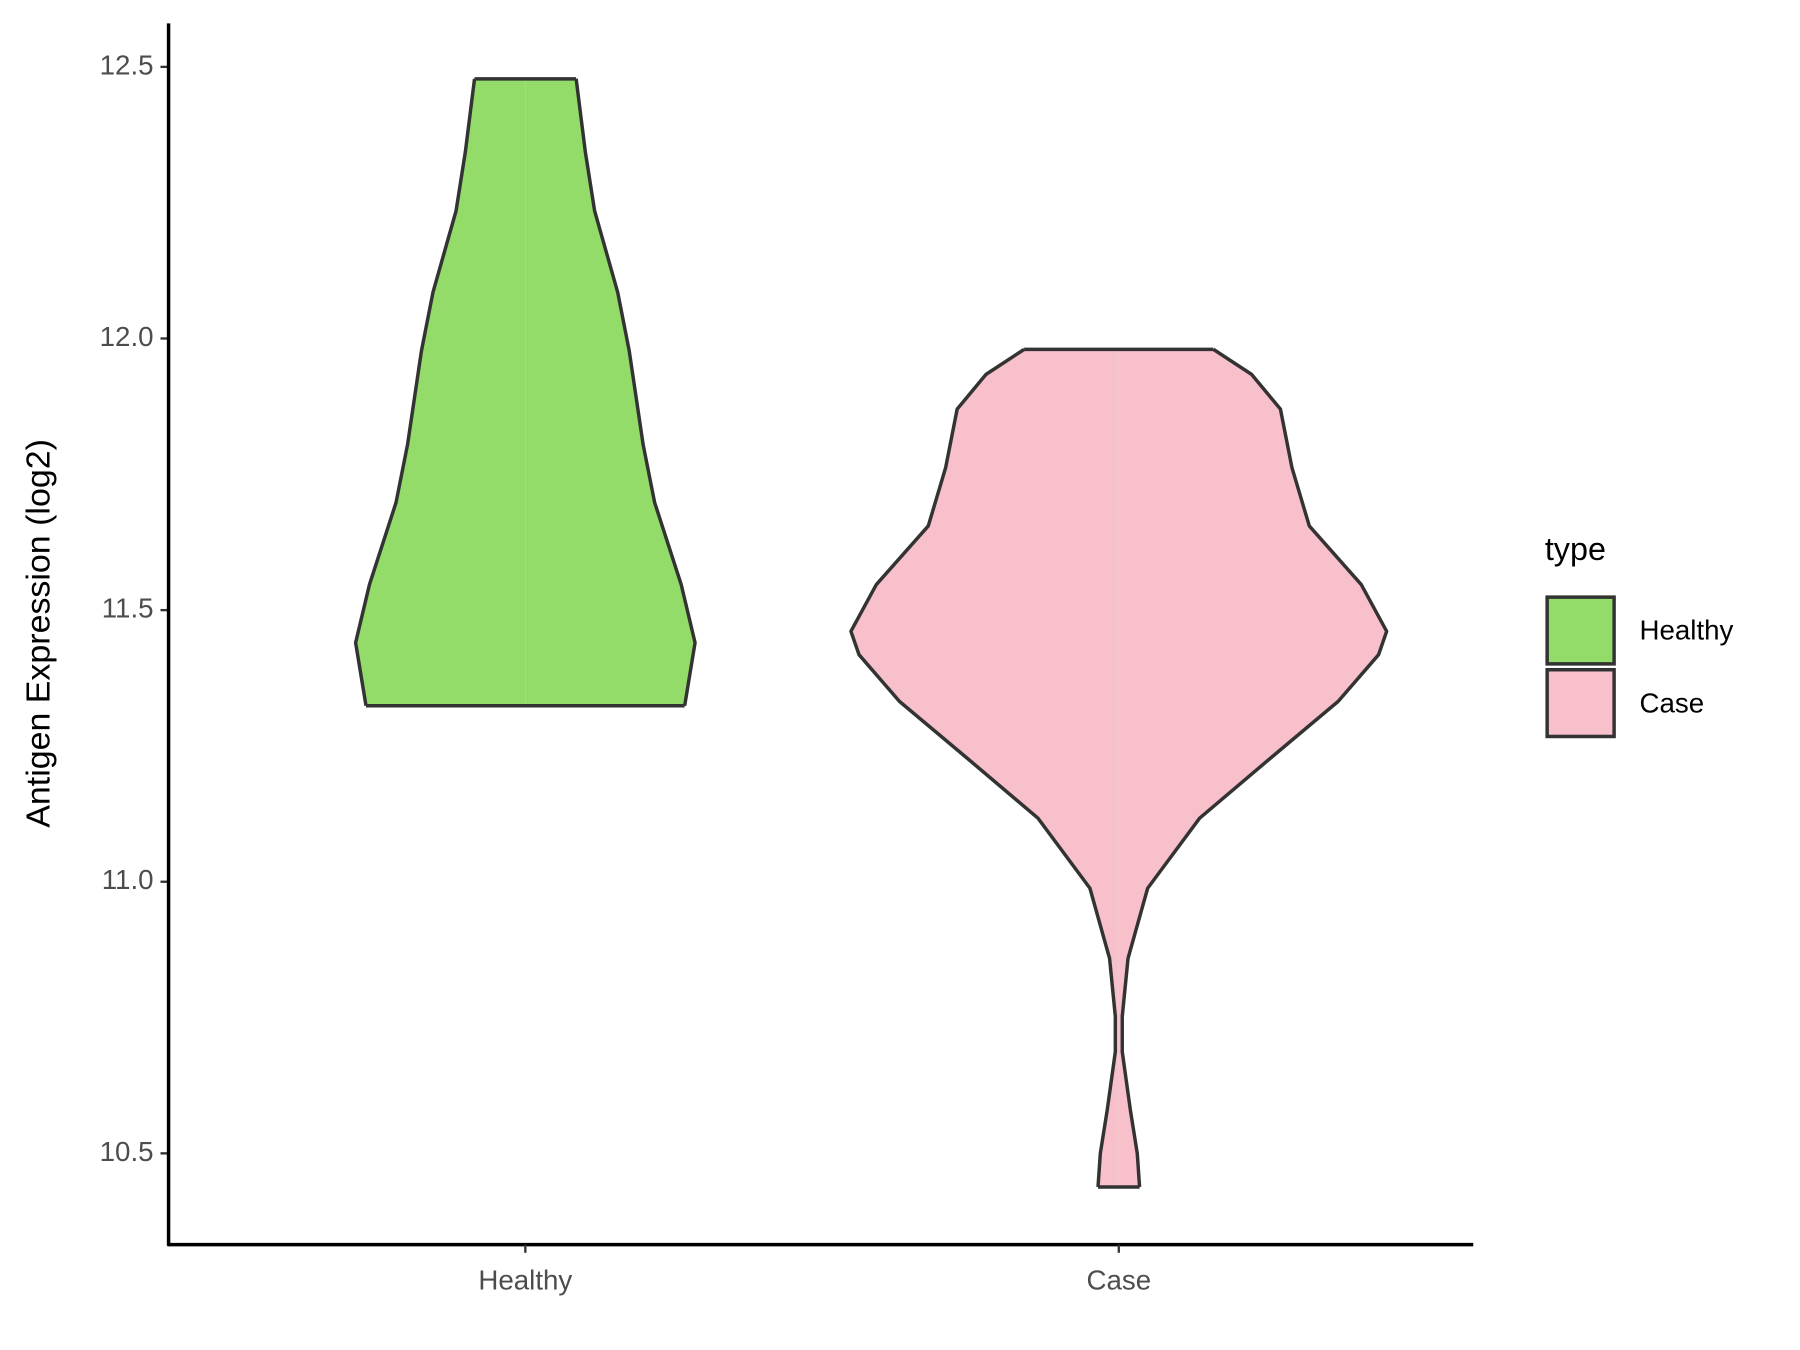 Image resolution: width=1800 pixels, height=1350 pixels. I want to click on legend-title: type, so click(1575, 549).